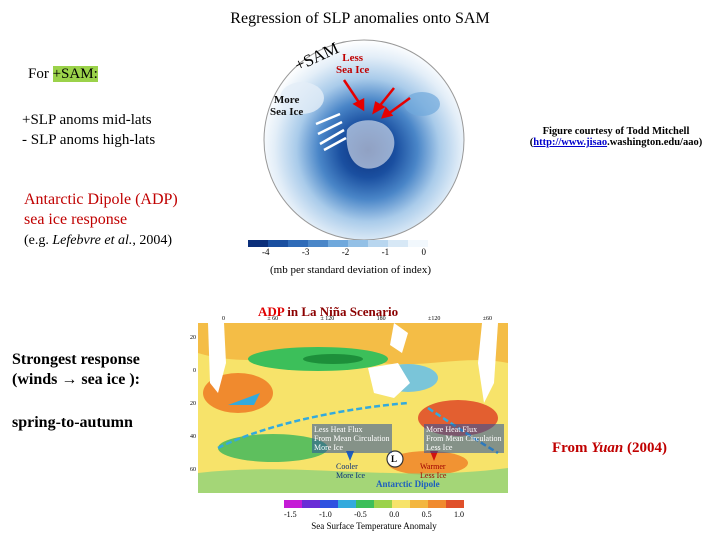  I want to click on polar-tick: -1, so click(385, 252).